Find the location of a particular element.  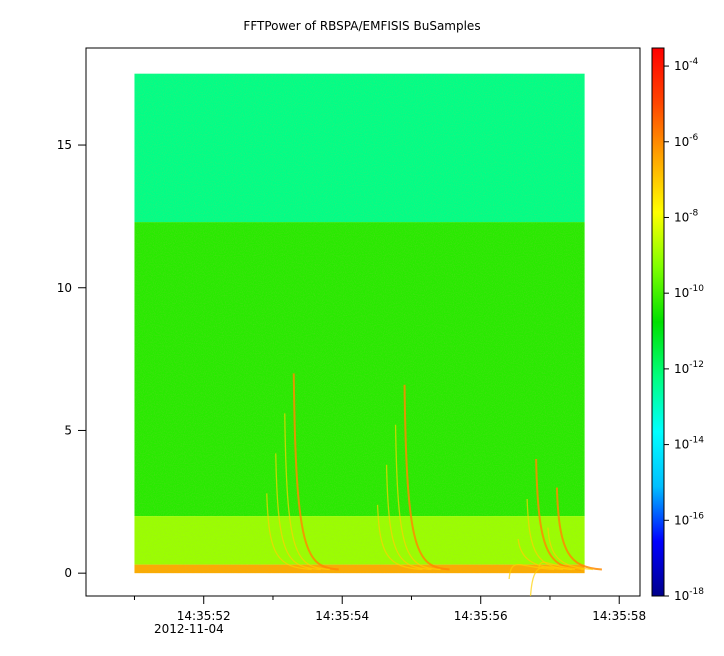

x-tick-label-0: 14:35:52 is located at coordinates (204, 616).